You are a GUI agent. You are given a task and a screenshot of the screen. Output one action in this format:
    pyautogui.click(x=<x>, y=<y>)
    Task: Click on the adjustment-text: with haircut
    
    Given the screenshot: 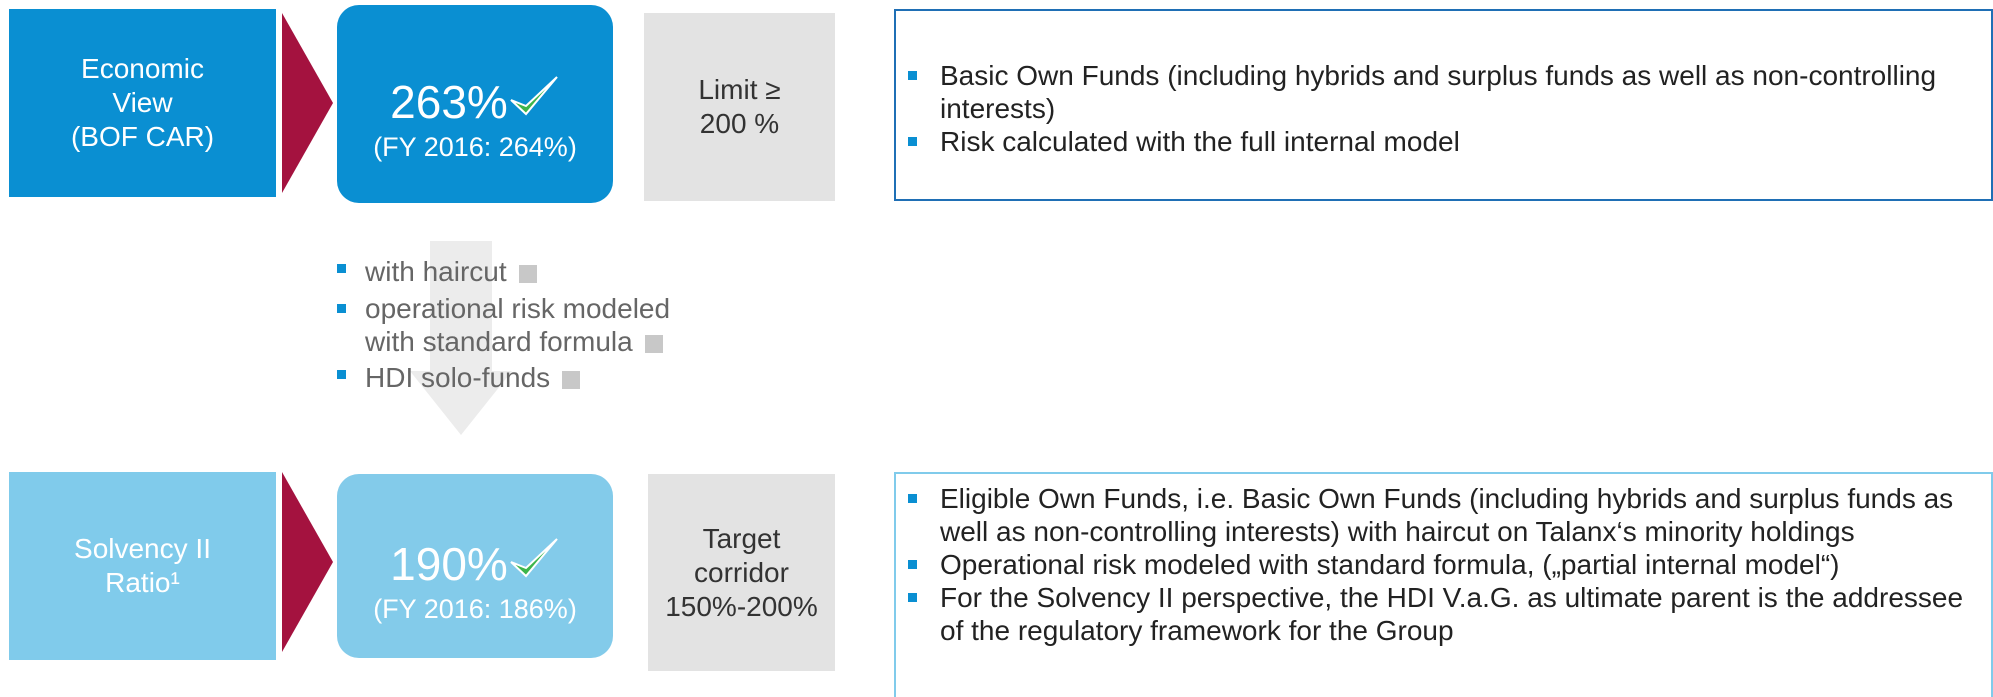 What is the action you would take?
    pyautogui.click(x=436, y=271)
    